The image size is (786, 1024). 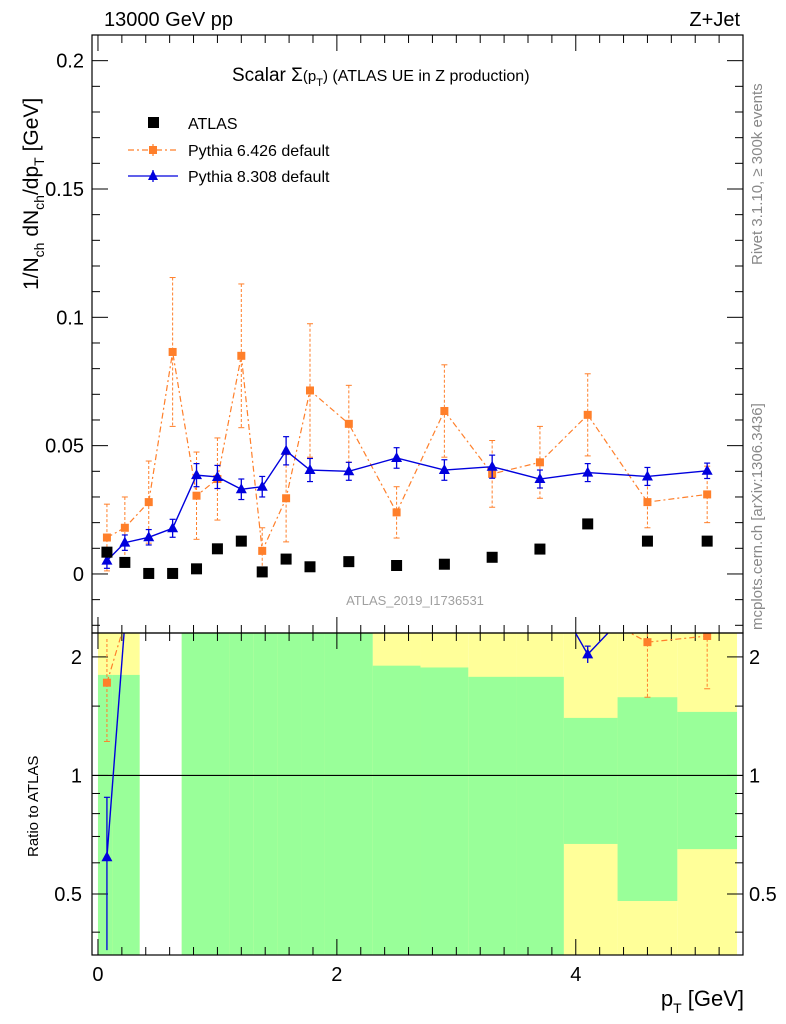 What do you see at coordinates (319, 83) in the screenshot?
I see `title-sub: T` at bounding box center [319, 83].